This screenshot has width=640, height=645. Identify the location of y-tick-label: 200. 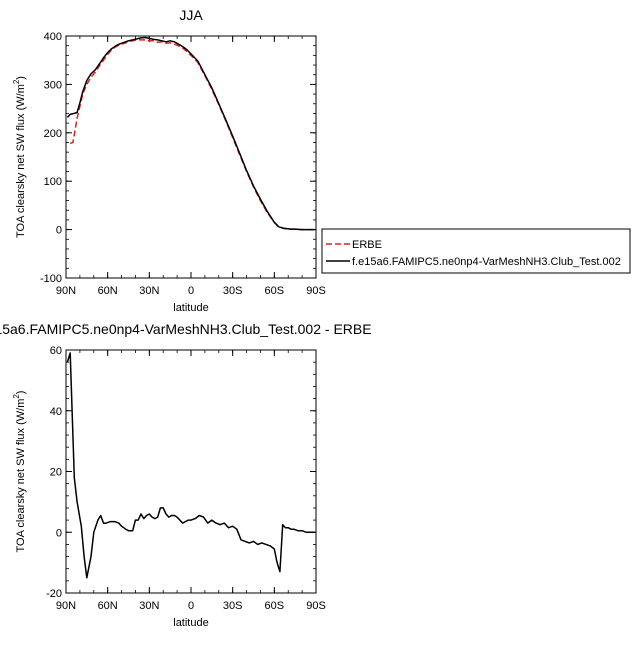
(53, 134).